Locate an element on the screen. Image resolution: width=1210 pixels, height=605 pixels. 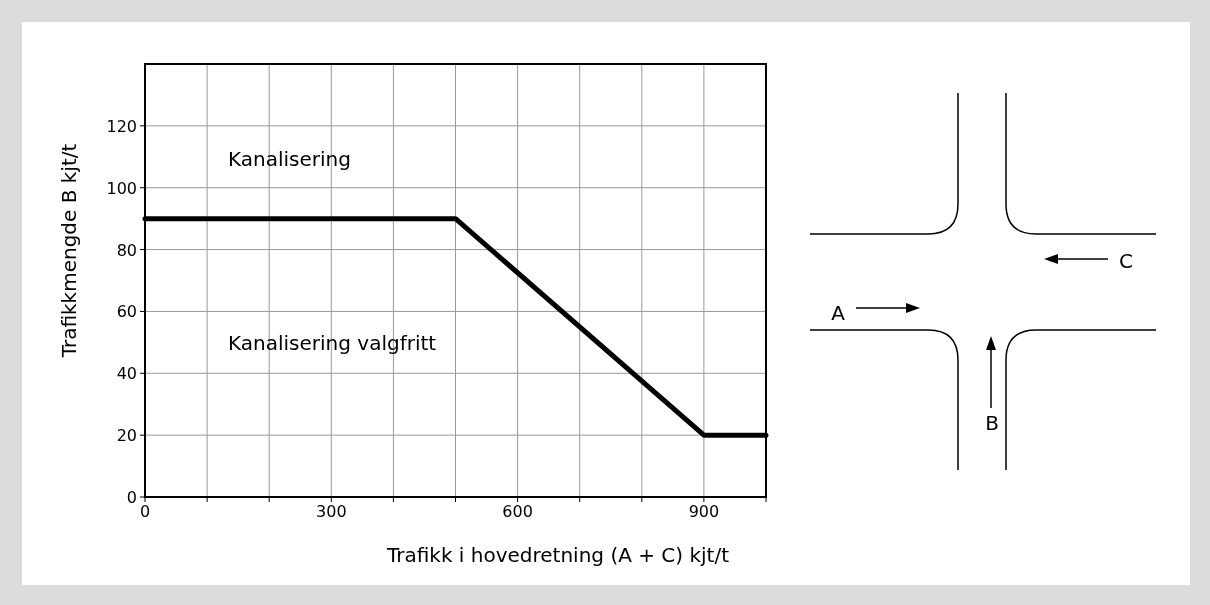
text: B is located at coordinates (992, 423).